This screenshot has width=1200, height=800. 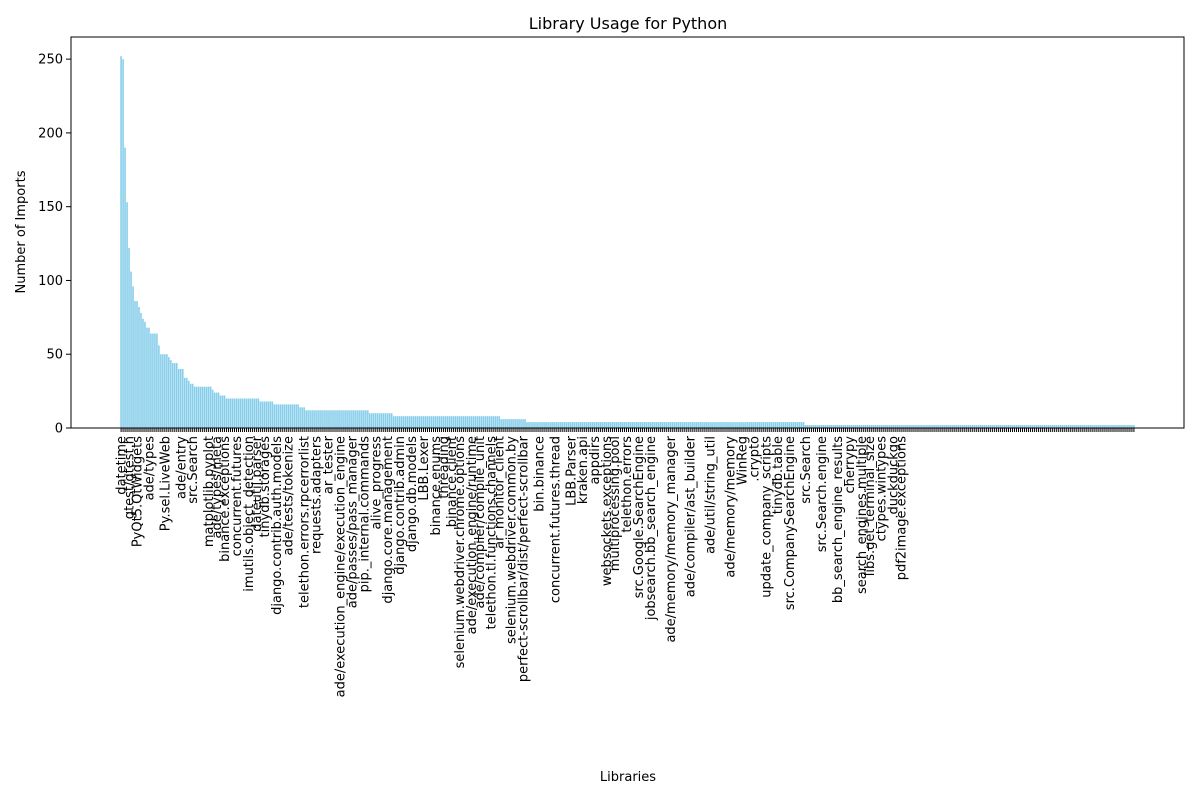 What do you see at coordinates (822, 494) in the screenshot?
I see `x-tick-label: src.Search.engine` at bounding box center [822, 494].